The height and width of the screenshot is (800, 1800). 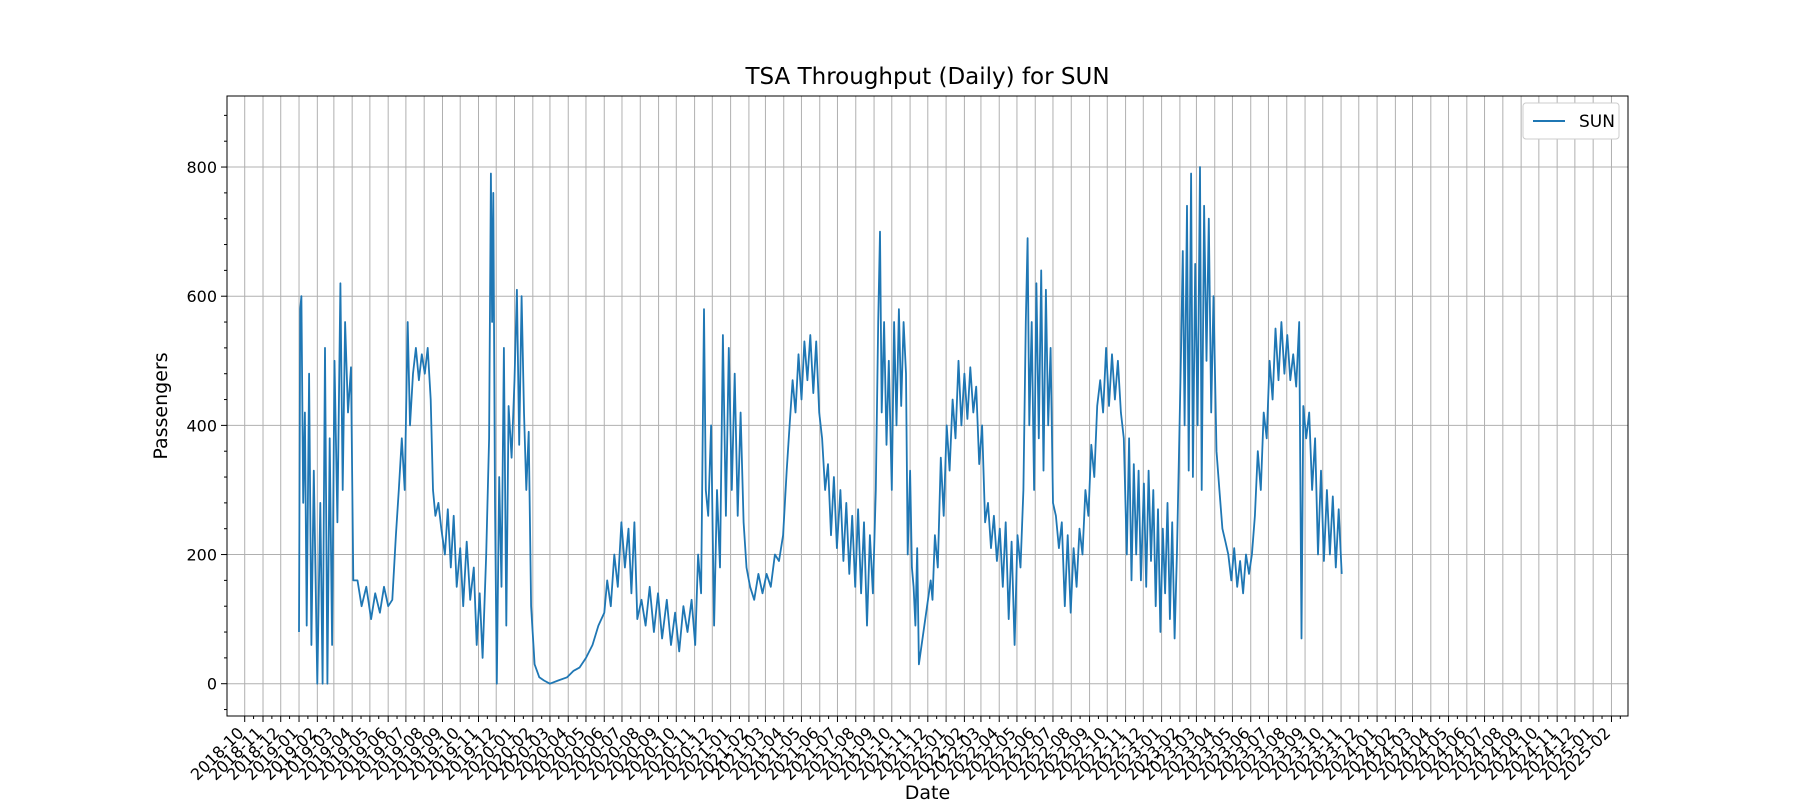 I want to click on y-tick-label: 200, so click(x=201, y=555).